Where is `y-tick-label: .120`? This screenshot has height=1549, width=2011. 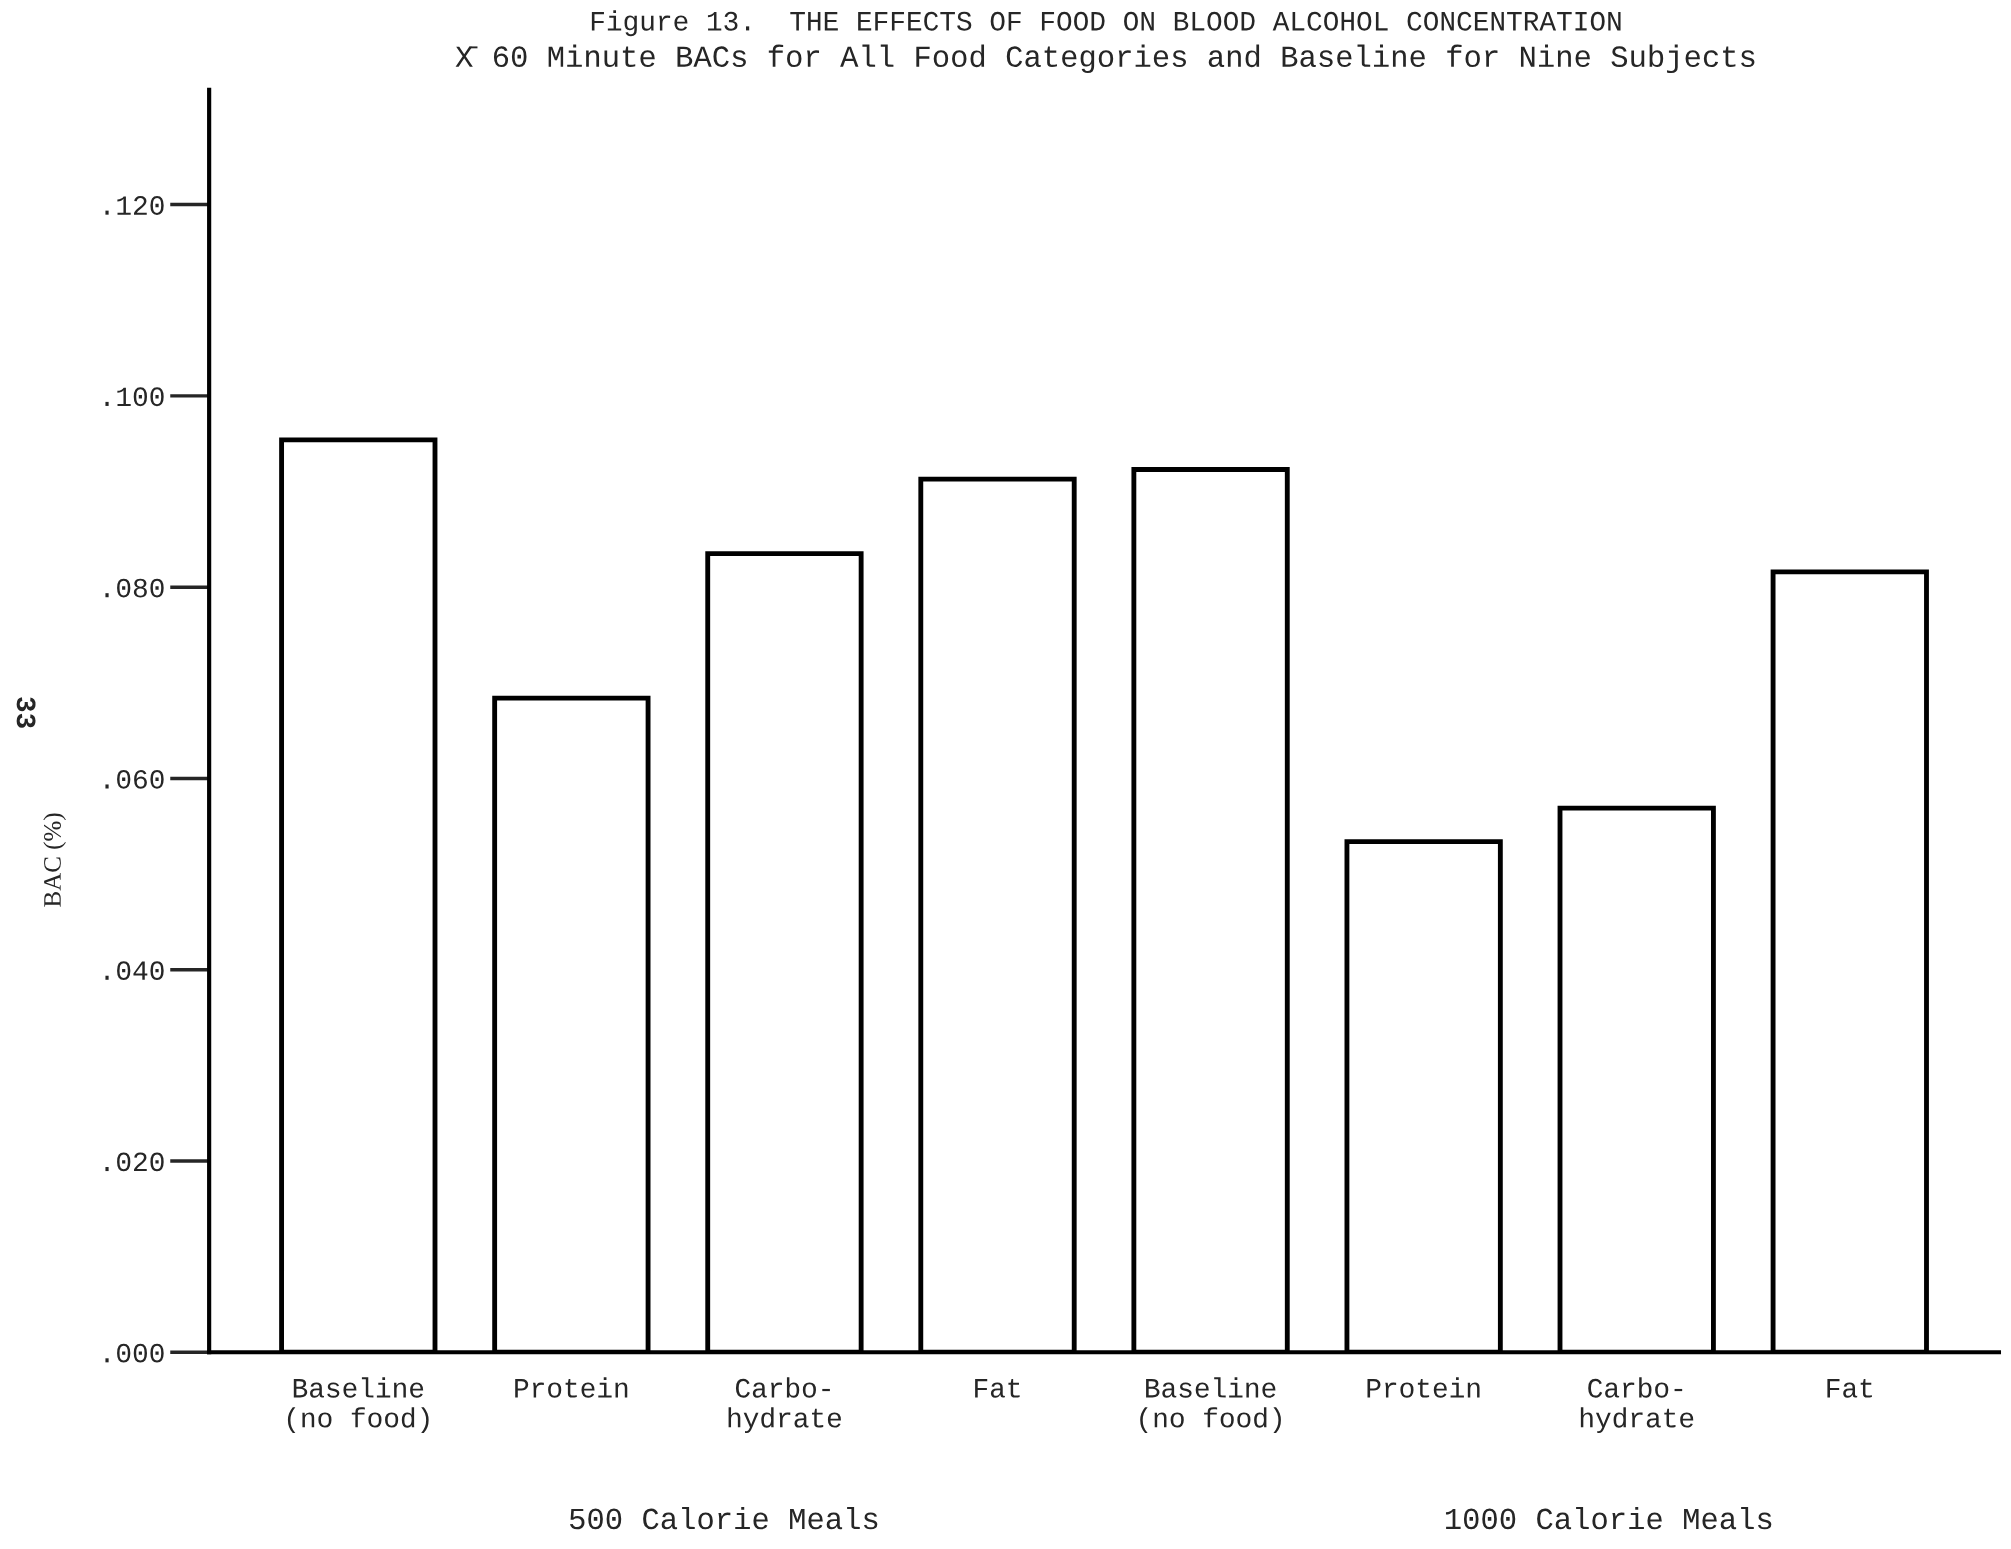 y-tick-label: .120 is located at coordinates (134, 205).